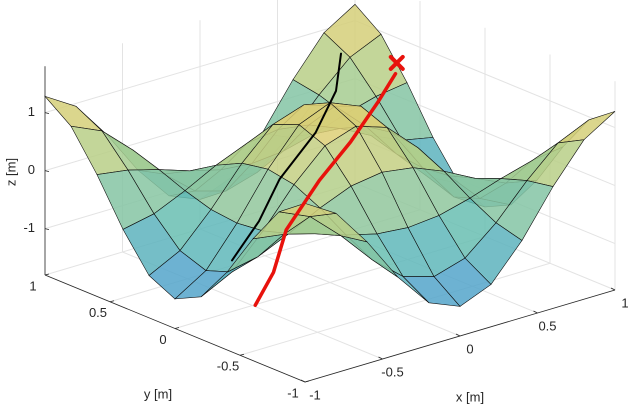 The width and height of the screenshot is (640, 410). What do you see at coordinates (547, 325) in the screenshot?
I see `x-tick-label: 0.5` at bounding box center [547, 325].